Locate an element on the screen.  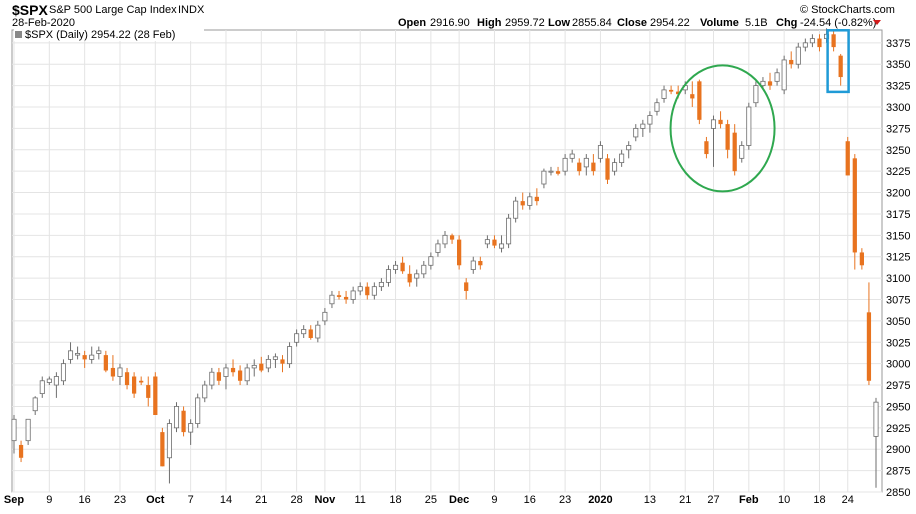
x-tick-label: 7 is located at coordinates (191, 500).